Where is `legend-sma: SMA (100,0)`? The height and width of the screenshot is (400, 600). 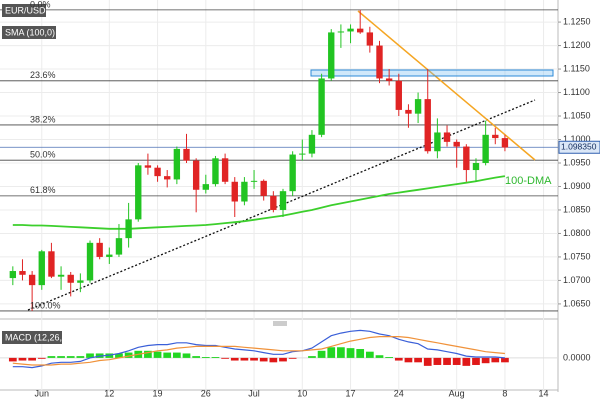
legend-sma: SMA (100,0) is located at coordinates (30, 32).